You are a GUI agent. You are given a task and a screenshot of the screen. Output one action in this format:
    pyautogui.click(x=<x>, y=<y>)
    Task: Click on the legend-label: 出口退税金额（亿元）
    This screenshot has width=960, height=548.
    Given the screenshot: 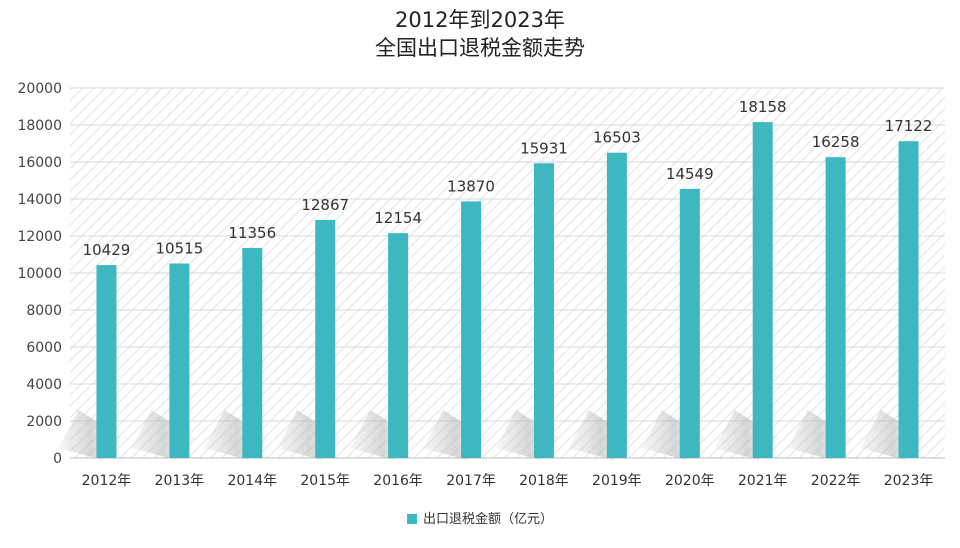 What is the action you would take?
    pyautogui.click(x=487, y=519)
    